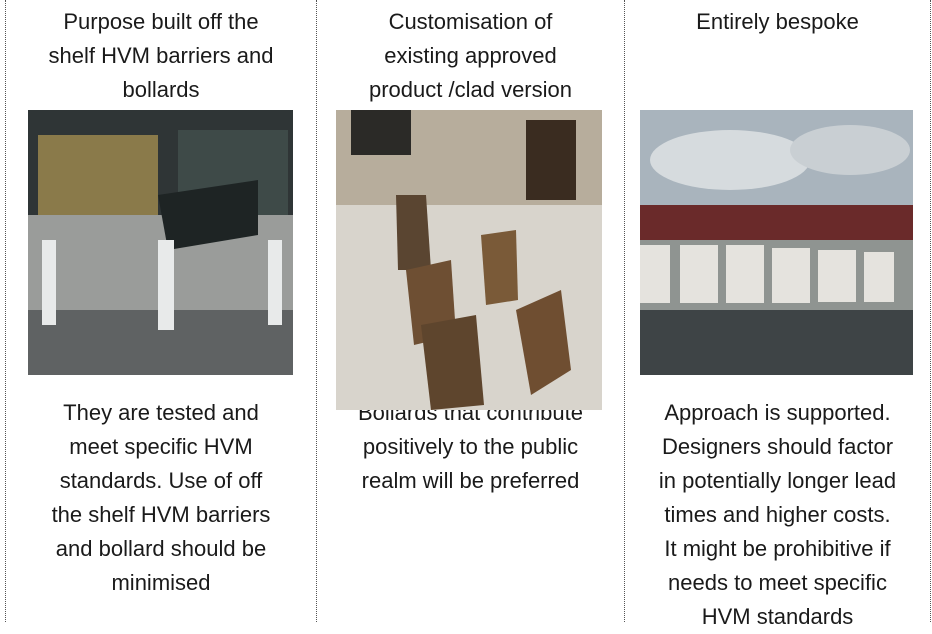 The width and height of the screenshot is (932, 634). Describe the element at coordinates (777, 446) in the screenshot. I see `body-line: Designers should factor` at that location.